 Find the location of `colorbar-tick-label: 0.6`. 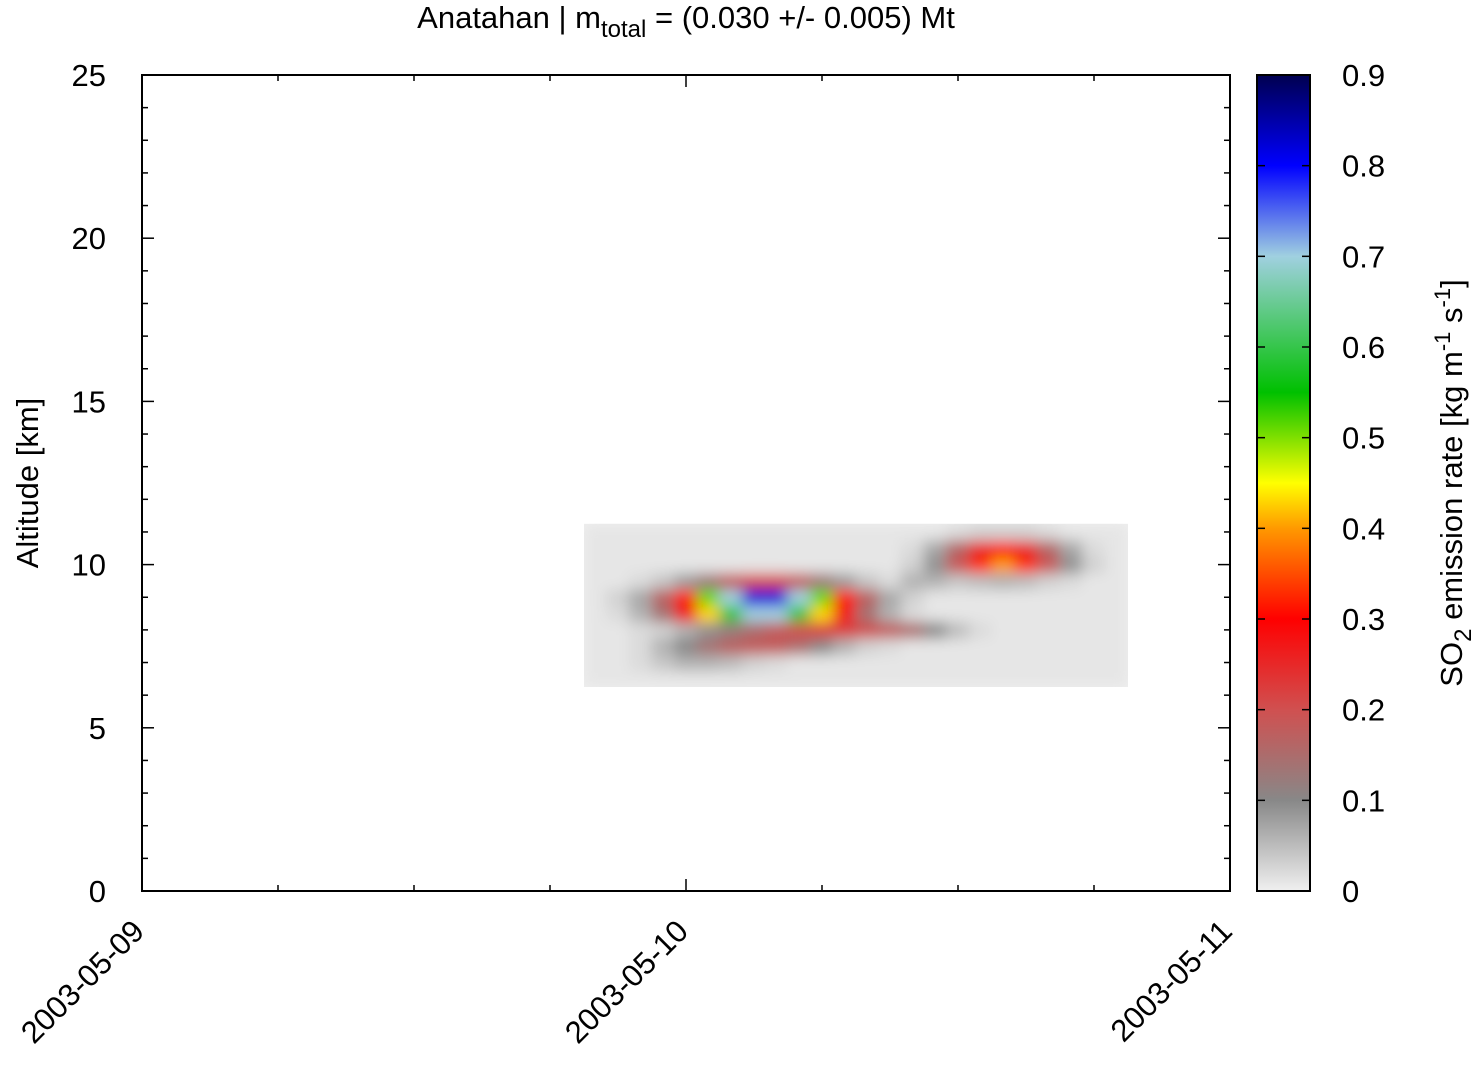

colorbar-tick-label: 0.6 is located at coordinates (1363, 347).